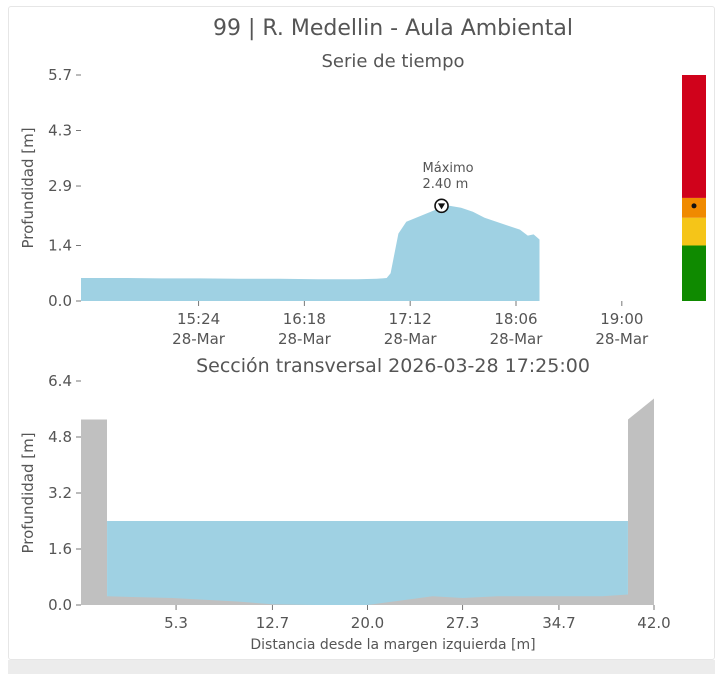 The image size is (721, 674). I want to click on y-tick-label: 6.4, so click(60, 381).